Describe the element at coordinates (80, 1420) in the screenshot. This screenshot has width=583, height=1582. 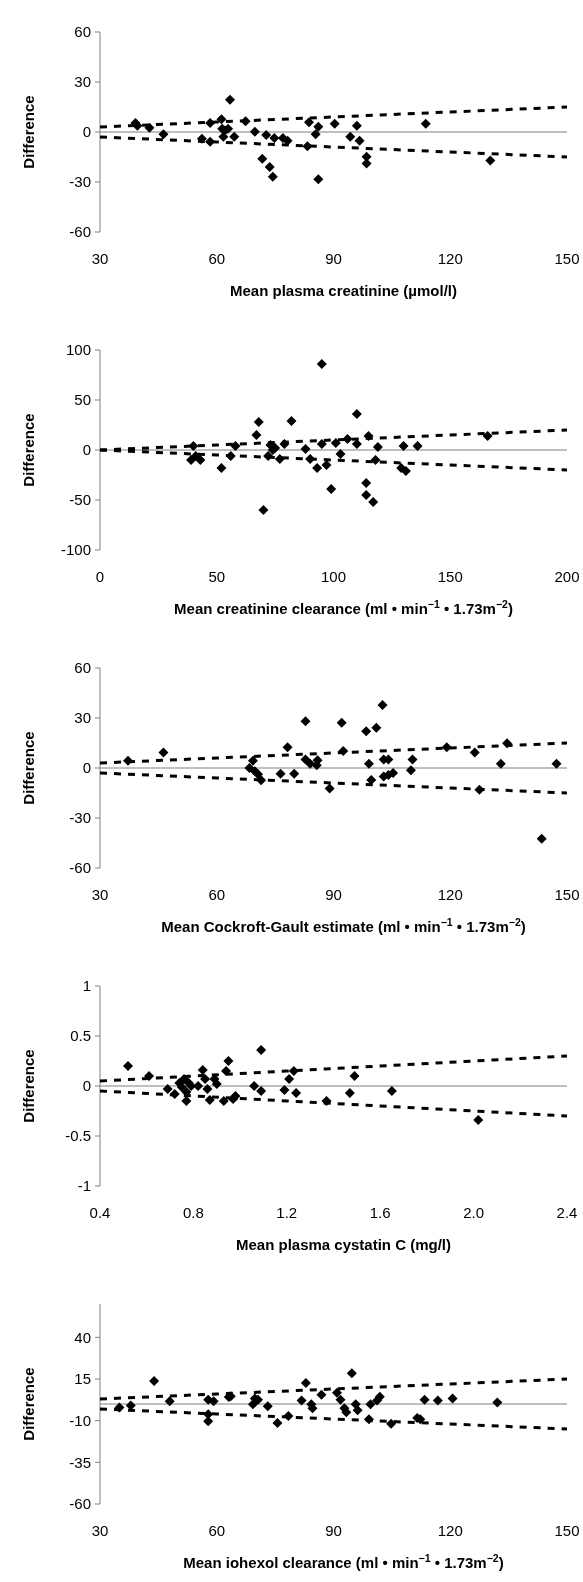
I see `y-tick-label: -10` at that location.